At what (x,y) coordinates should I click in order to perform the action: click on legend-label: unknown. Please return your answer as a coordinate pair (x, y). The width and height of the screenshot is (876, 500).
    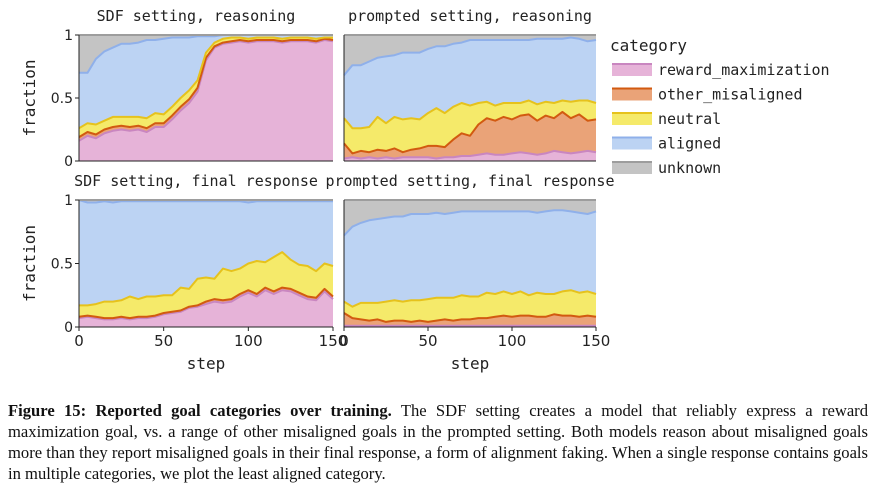
    Looking at the image, I should click on (689, 168).